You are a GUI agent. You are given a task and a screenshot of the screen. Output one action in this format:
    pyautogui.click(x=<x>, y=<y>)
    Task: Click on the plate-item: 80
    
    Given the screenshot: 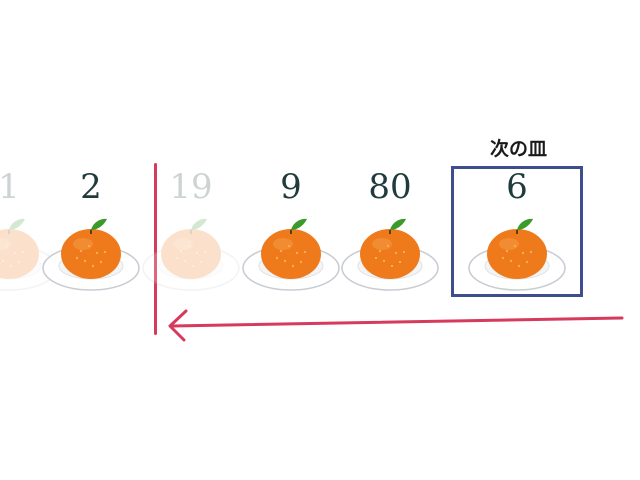 What is the action you would take?
    pyautogui.click(x=390, y=230)
    